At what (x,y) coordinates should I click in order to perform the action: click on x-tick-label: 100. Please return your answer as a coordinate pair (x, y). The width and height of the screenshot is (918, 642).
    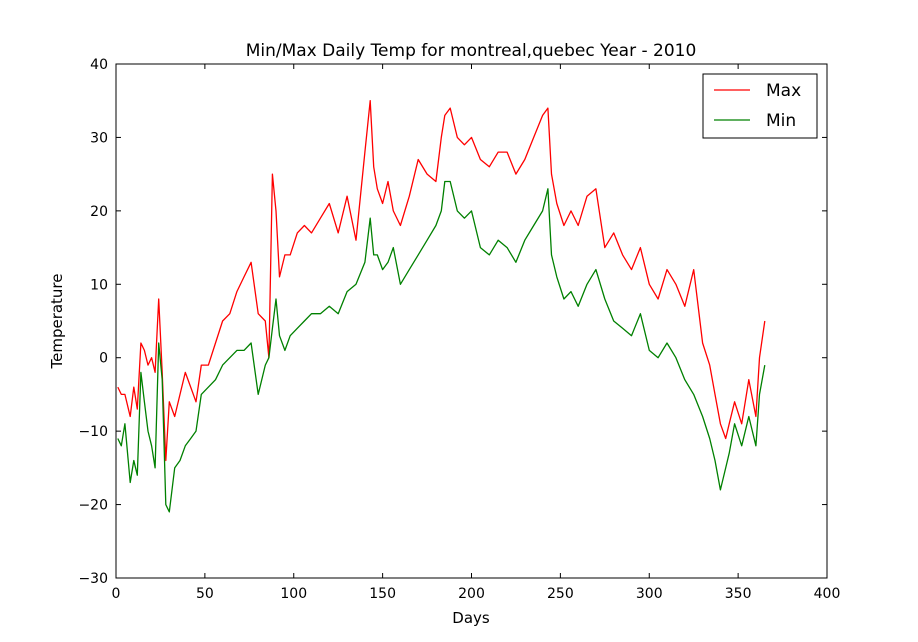
    Looking at the image, I should click on (293, 594).